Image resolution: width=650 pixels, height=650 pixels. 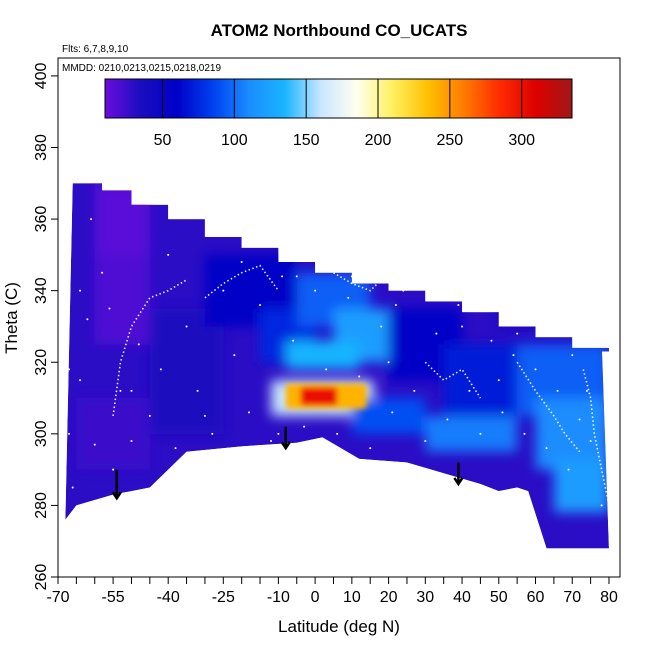 What do you see at coordinates (41, 433) in the screenshot?
I see `y-tick-label: 300` at bounding box center [41, 433].